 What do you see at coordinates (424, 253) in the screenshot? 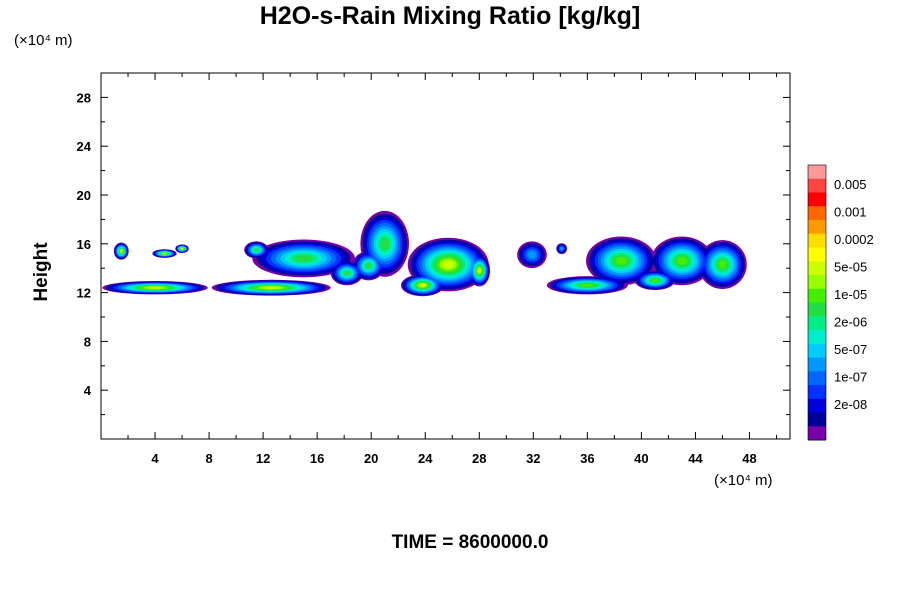
I see `mixing-ratio-field` at bounding box center [424, 253].